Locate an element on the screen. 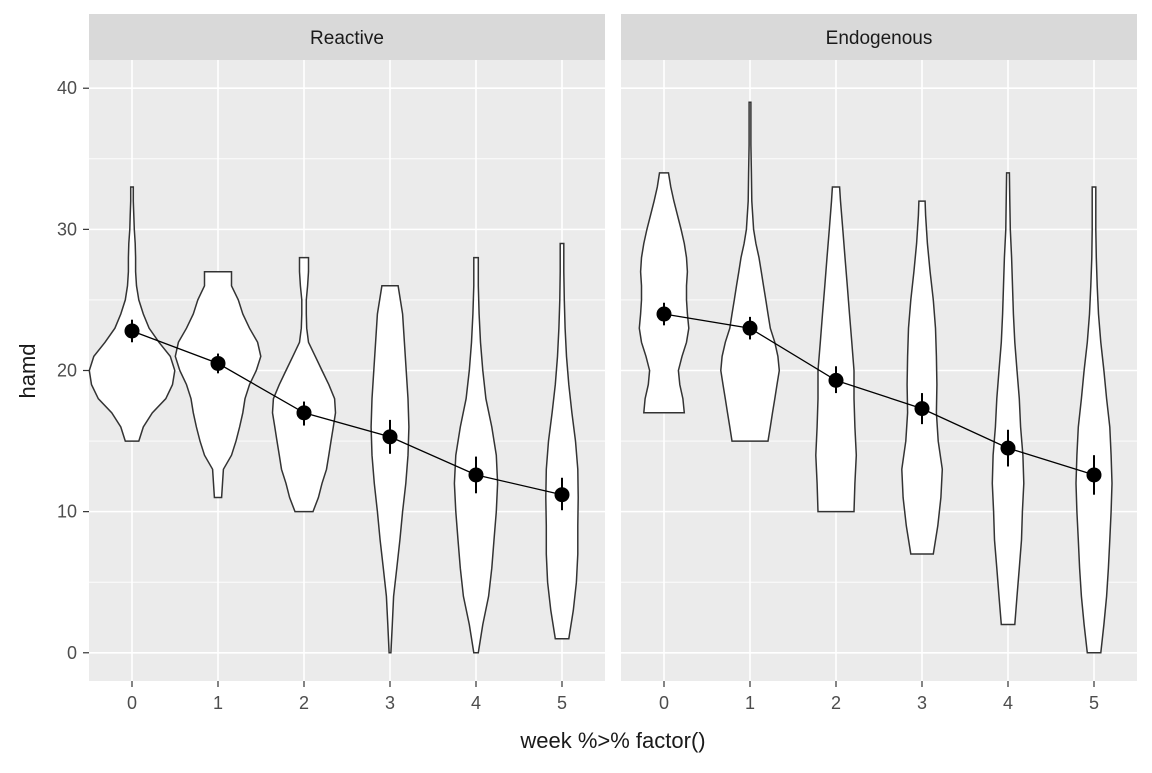  y-tick-label: 40 is located at coordinates (67, 88).